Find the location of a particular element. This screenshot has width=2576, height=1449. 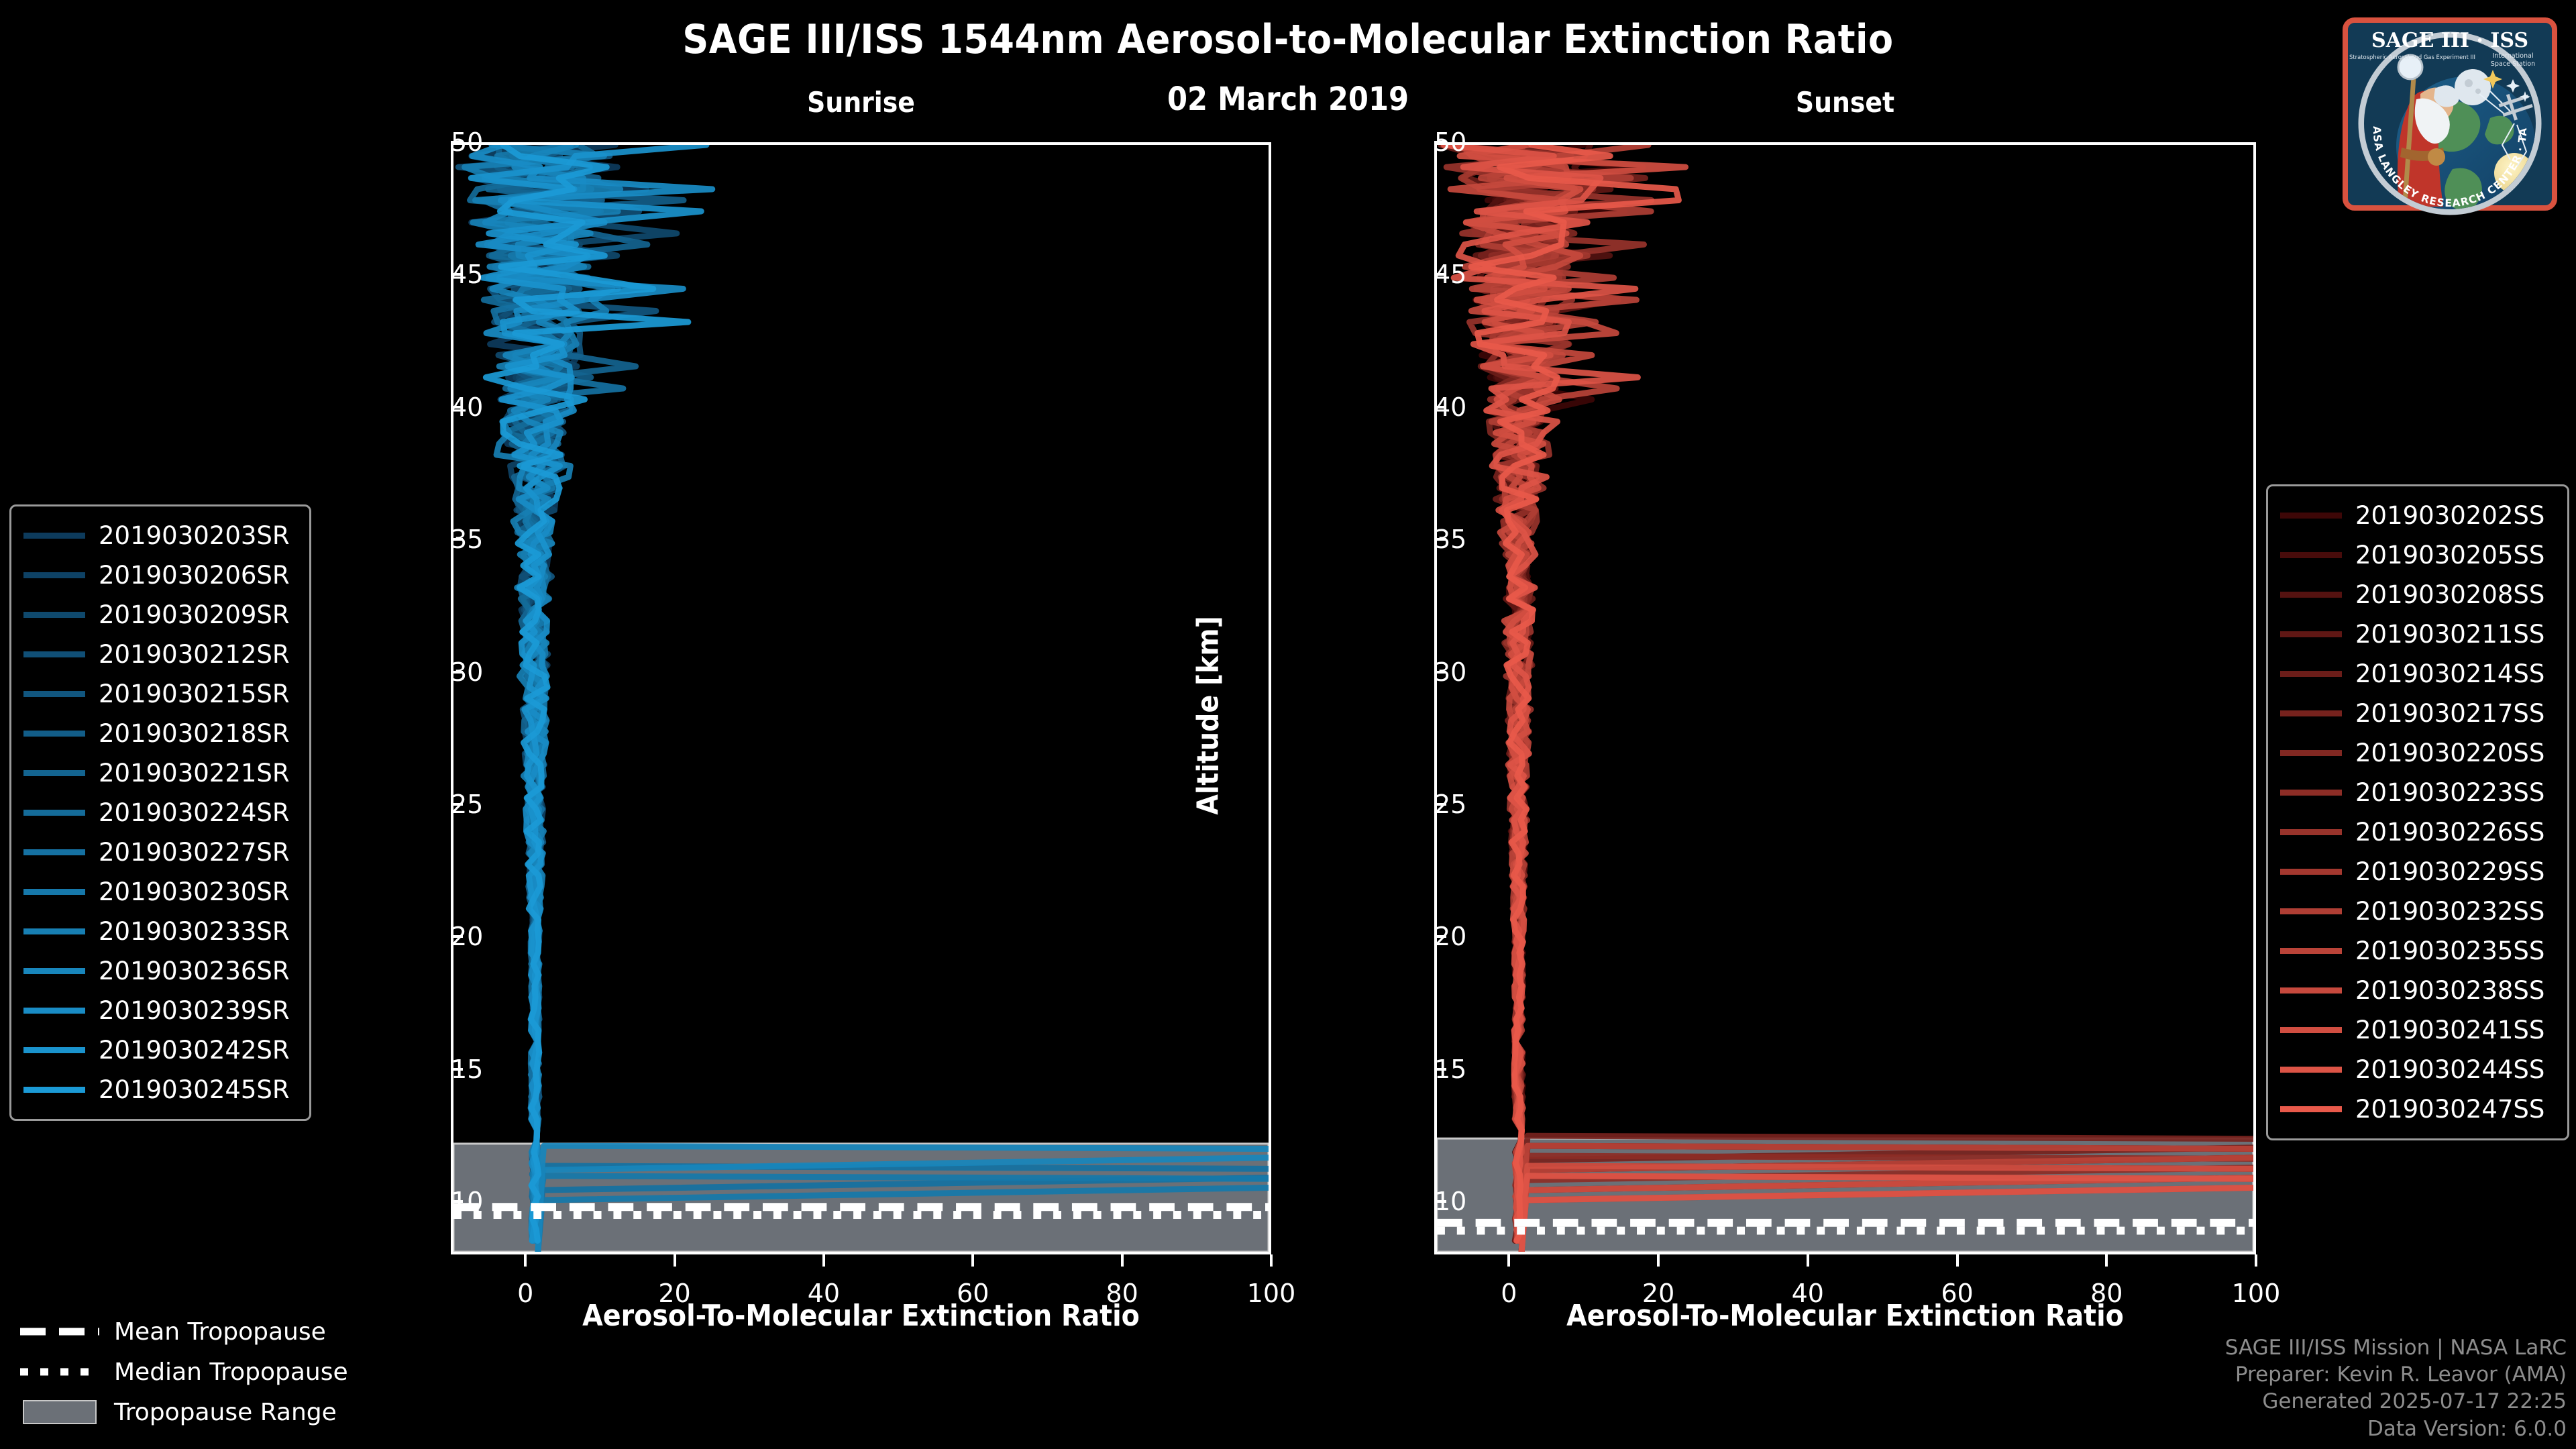

mean-tropopause-swatch is located at coordinates (59, 1332).